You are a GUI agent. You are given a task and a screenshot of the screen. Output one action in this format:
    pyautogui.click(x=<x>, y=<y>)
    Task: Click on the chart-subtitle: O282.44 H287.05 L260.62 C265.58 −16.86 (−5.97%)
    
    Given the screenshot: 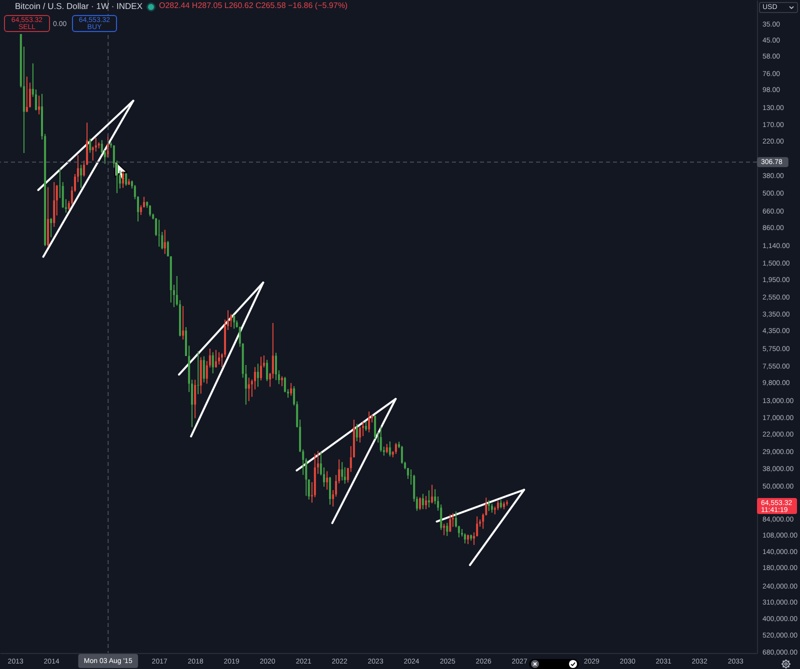 What is the action you would take?
    pyautogui.click(x=253, y=5)
    